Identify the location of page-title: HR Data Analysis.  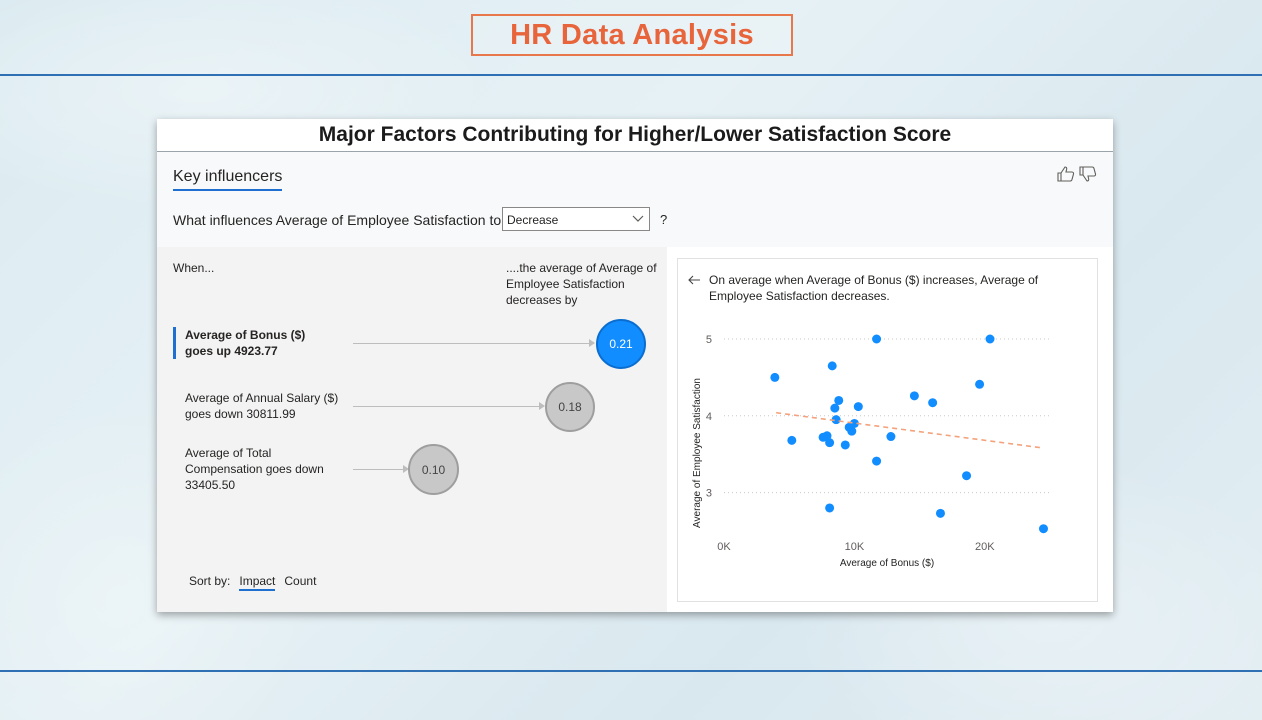
(632, 34).